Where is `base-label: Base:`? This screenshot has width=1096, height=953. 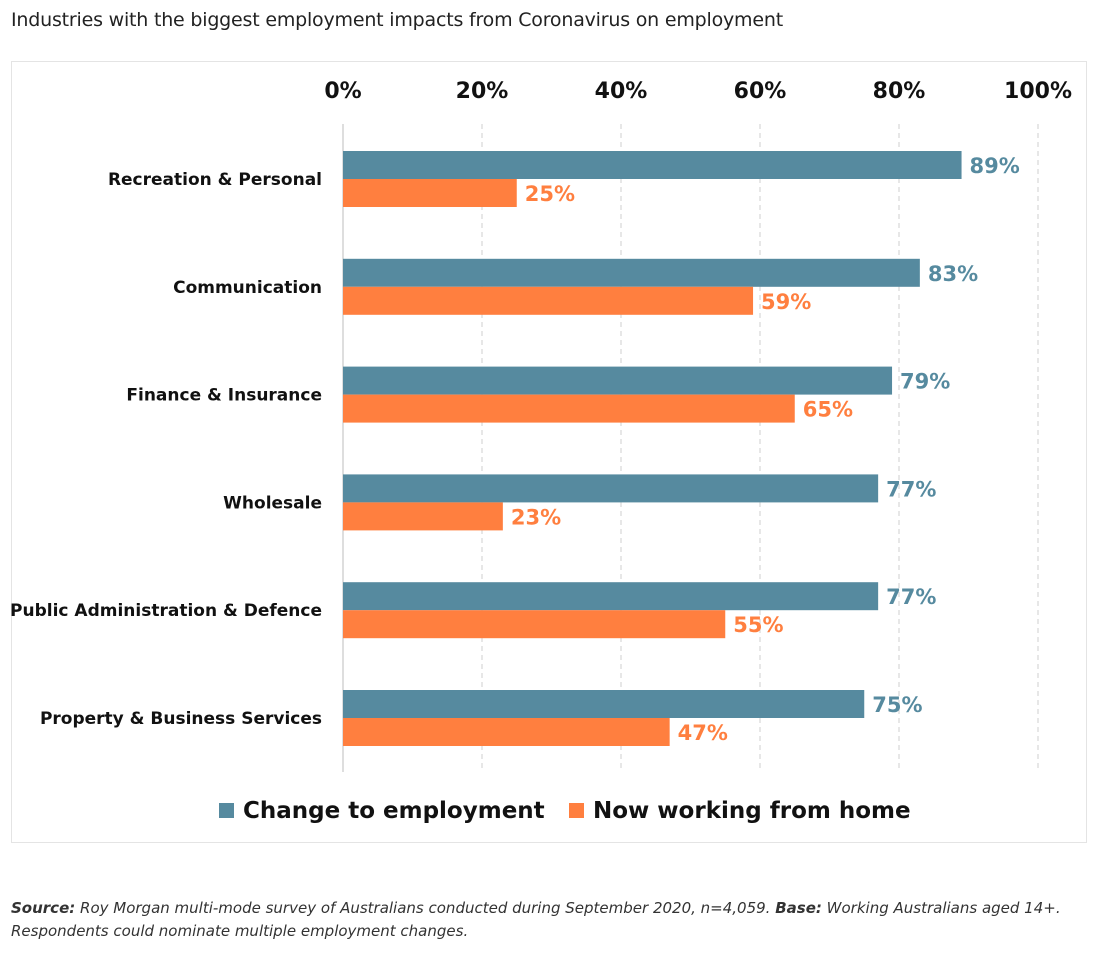 base-label: Base: is located at coordinates (798, 908).